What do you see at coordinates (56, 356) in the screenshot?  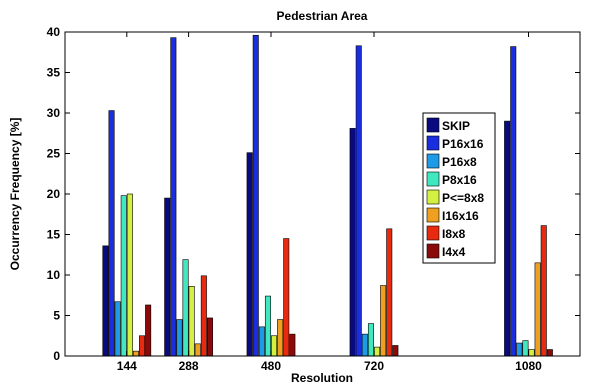 I see `y-tick-label: 0` at bounding box center [56, 356].